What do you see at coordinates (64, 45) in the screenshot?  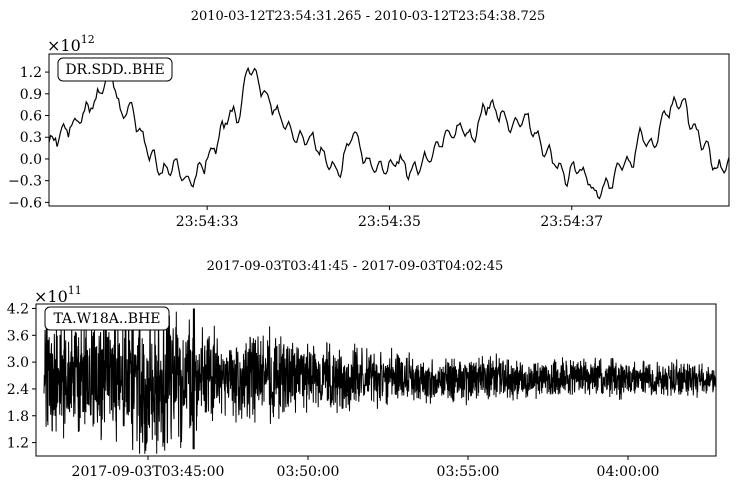 I see `multiplier-base-top: ×10` at bounding box center [64, 45].